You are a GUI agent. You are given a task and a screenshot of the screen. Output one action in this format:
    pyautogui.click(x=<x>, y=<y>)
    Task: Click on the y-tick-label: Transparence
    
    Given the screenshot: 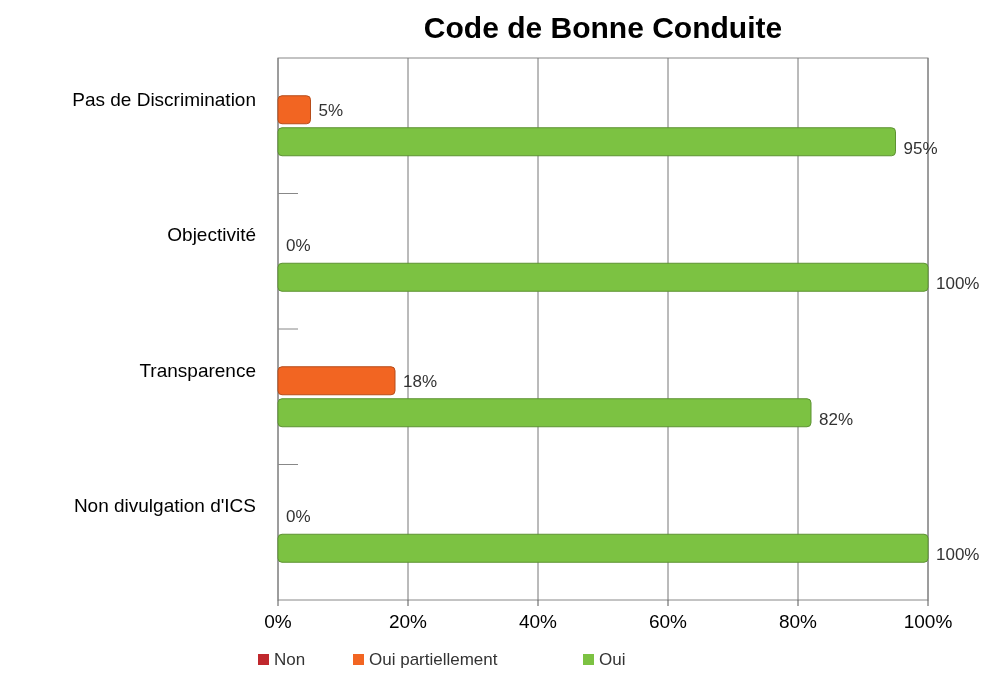 What is the action you would take?
    pyautogui.click(x=197, y=370)
    